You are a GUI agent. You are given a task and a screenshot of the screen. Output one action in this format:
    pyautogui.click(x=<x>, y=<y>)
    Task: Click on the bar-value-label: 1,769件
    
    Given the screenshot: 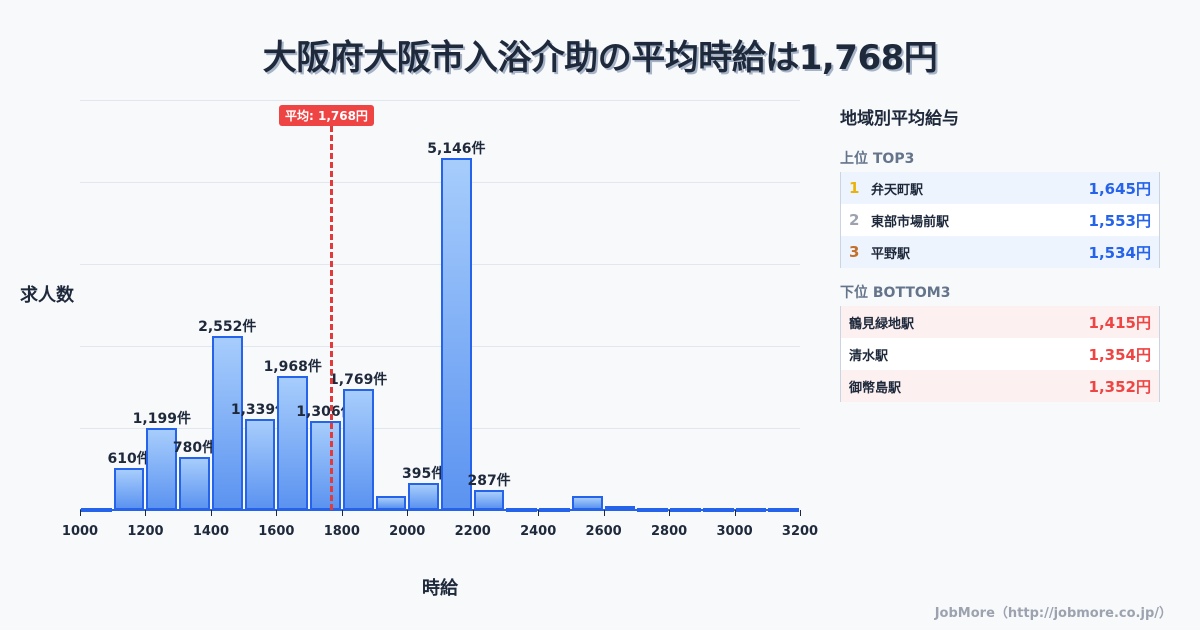 What is the action you would take?
    pyautogui.click(x=358, y=380)
    